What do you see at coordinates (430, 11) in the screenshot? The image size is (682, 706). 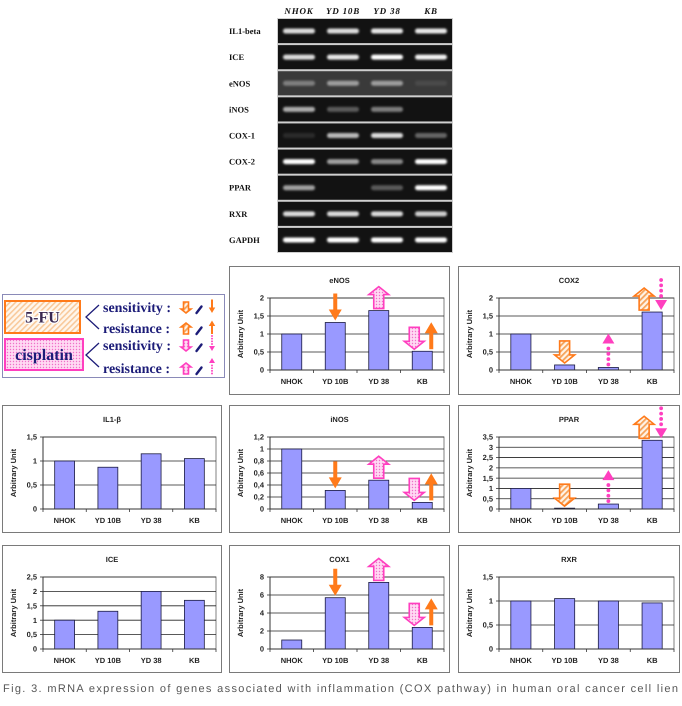 I see `category-label: KB` at bounding box center [430, 11].